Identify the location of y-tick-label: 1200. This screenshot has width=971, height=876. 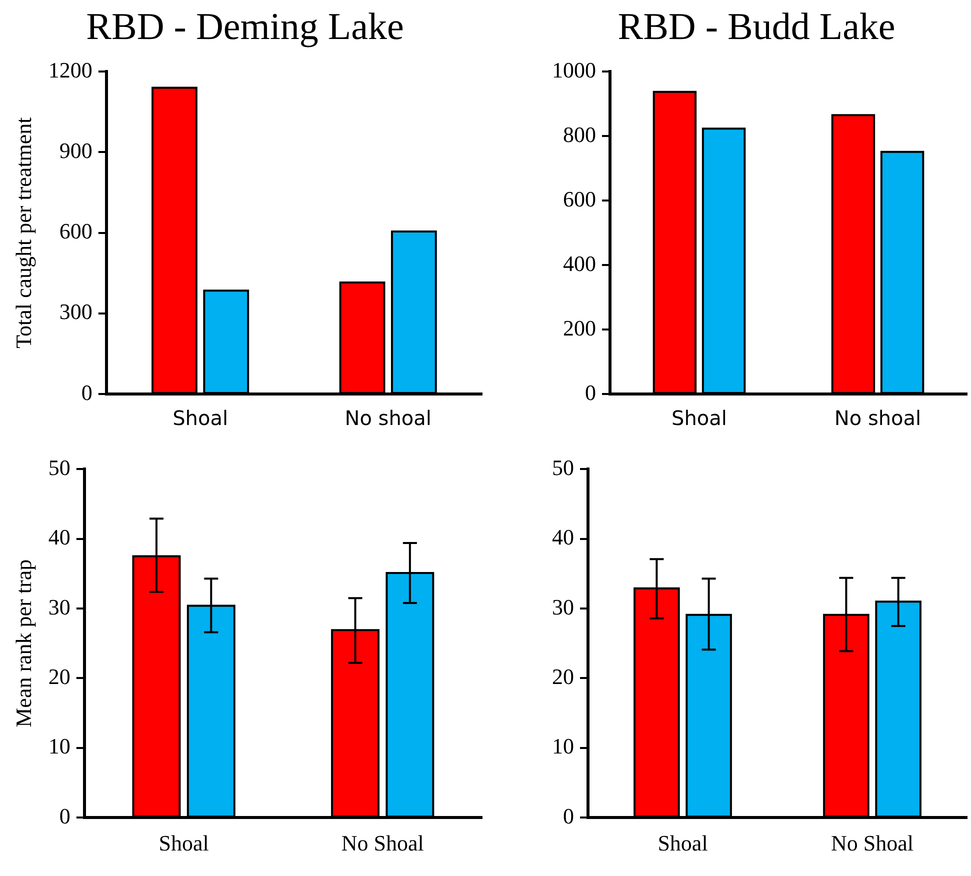
(70, 69).